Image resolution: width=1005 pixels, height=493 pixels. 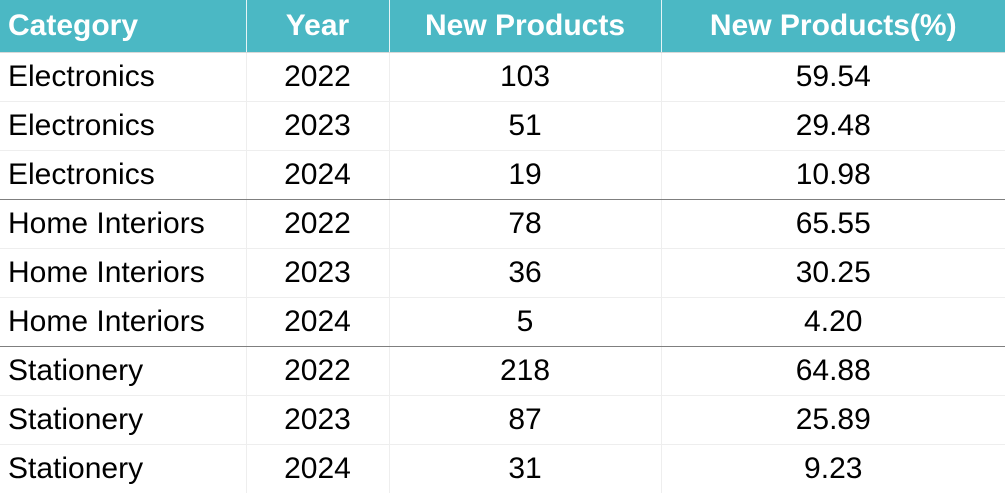 I want to click on table-row: Electronics 2024 19 10.98, so click(x=502, y=175).